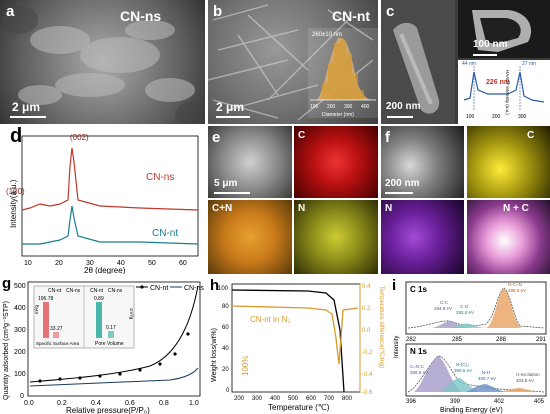 The width and height of the screenshot is (550, 414). I want to click on peak-energy: 399.6 eV, so click(463, 370).